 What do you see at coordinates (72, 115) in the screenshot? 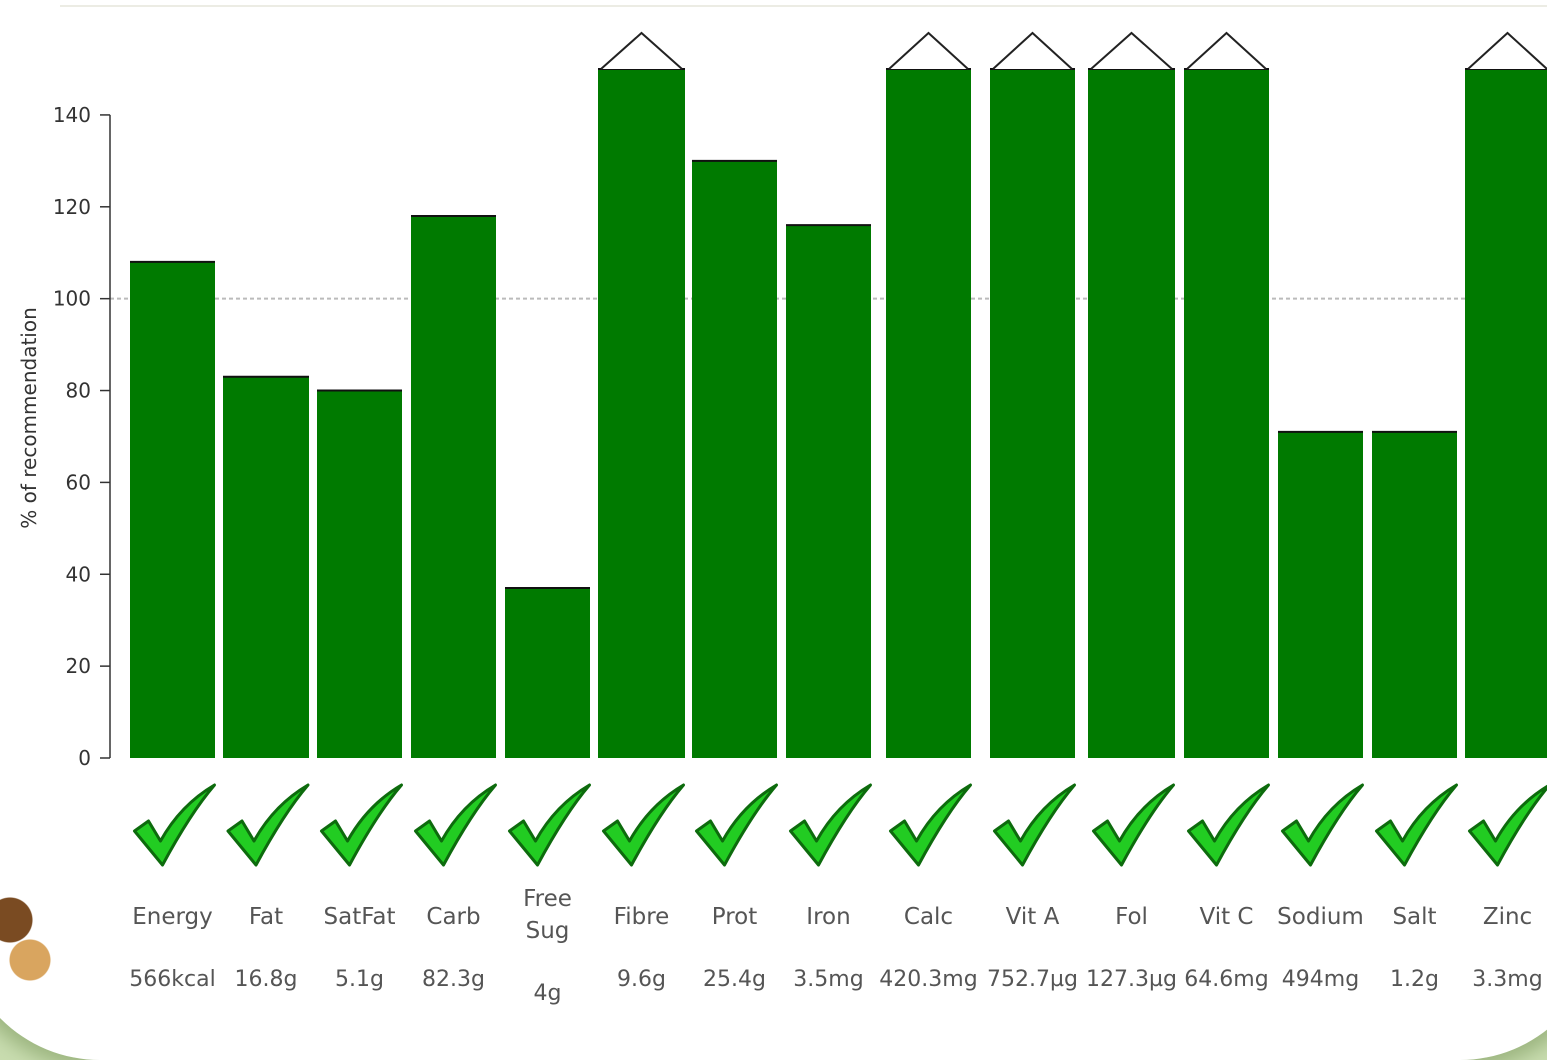
I see `y-tick-label: 140` at bounding box center [72, 115].